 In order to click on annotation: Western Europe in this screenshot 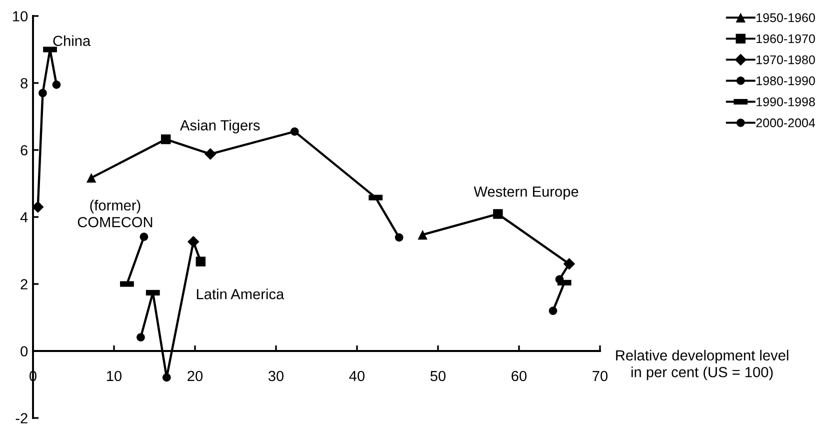, I will do `click(526, 193)`.